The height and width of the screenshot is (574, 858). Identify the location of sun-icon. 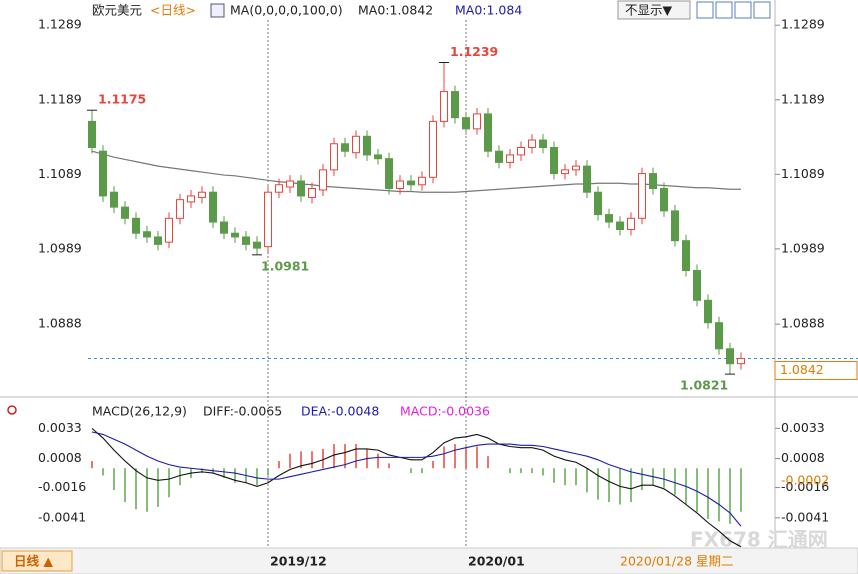
(12, 410).